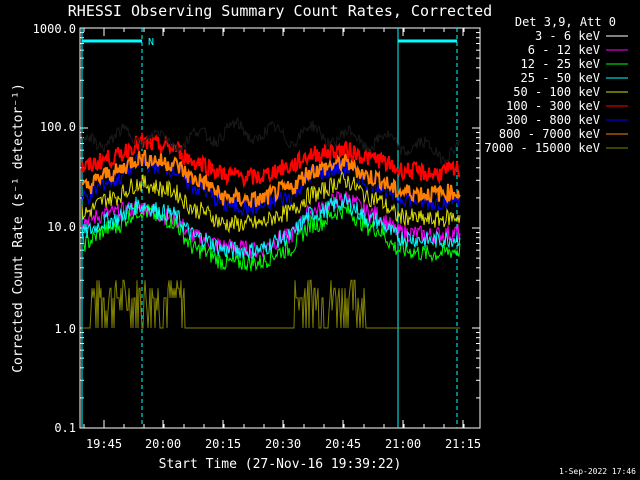 The image size is (640, 480). What do you see at coordinates (553, 120) in the screenshot?
I see `legend-entry-label: 300 - 800 keV` at bounding box center [553, 120].